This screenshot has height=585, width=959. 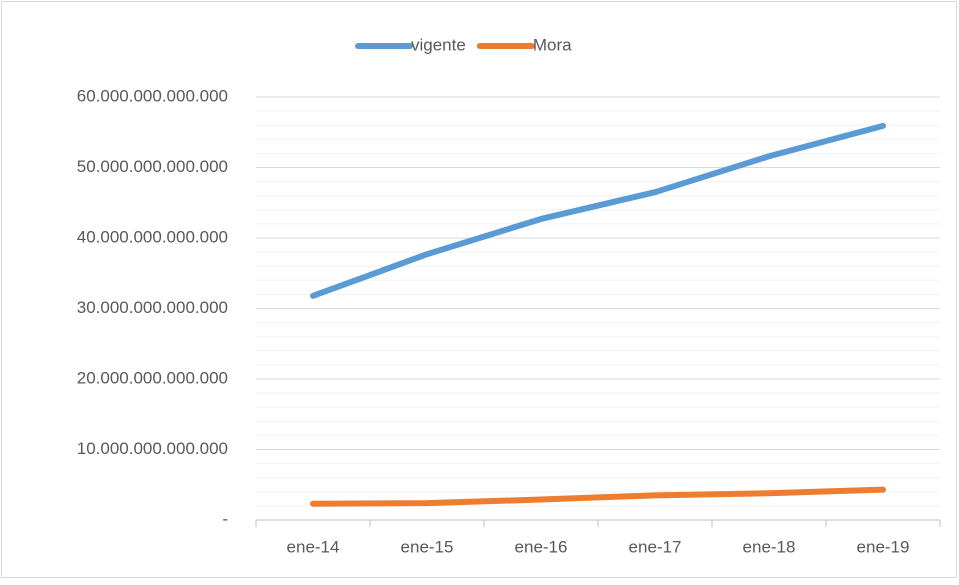 I want to click on x-tick-label: ene-14, so click(x=313, y=546).